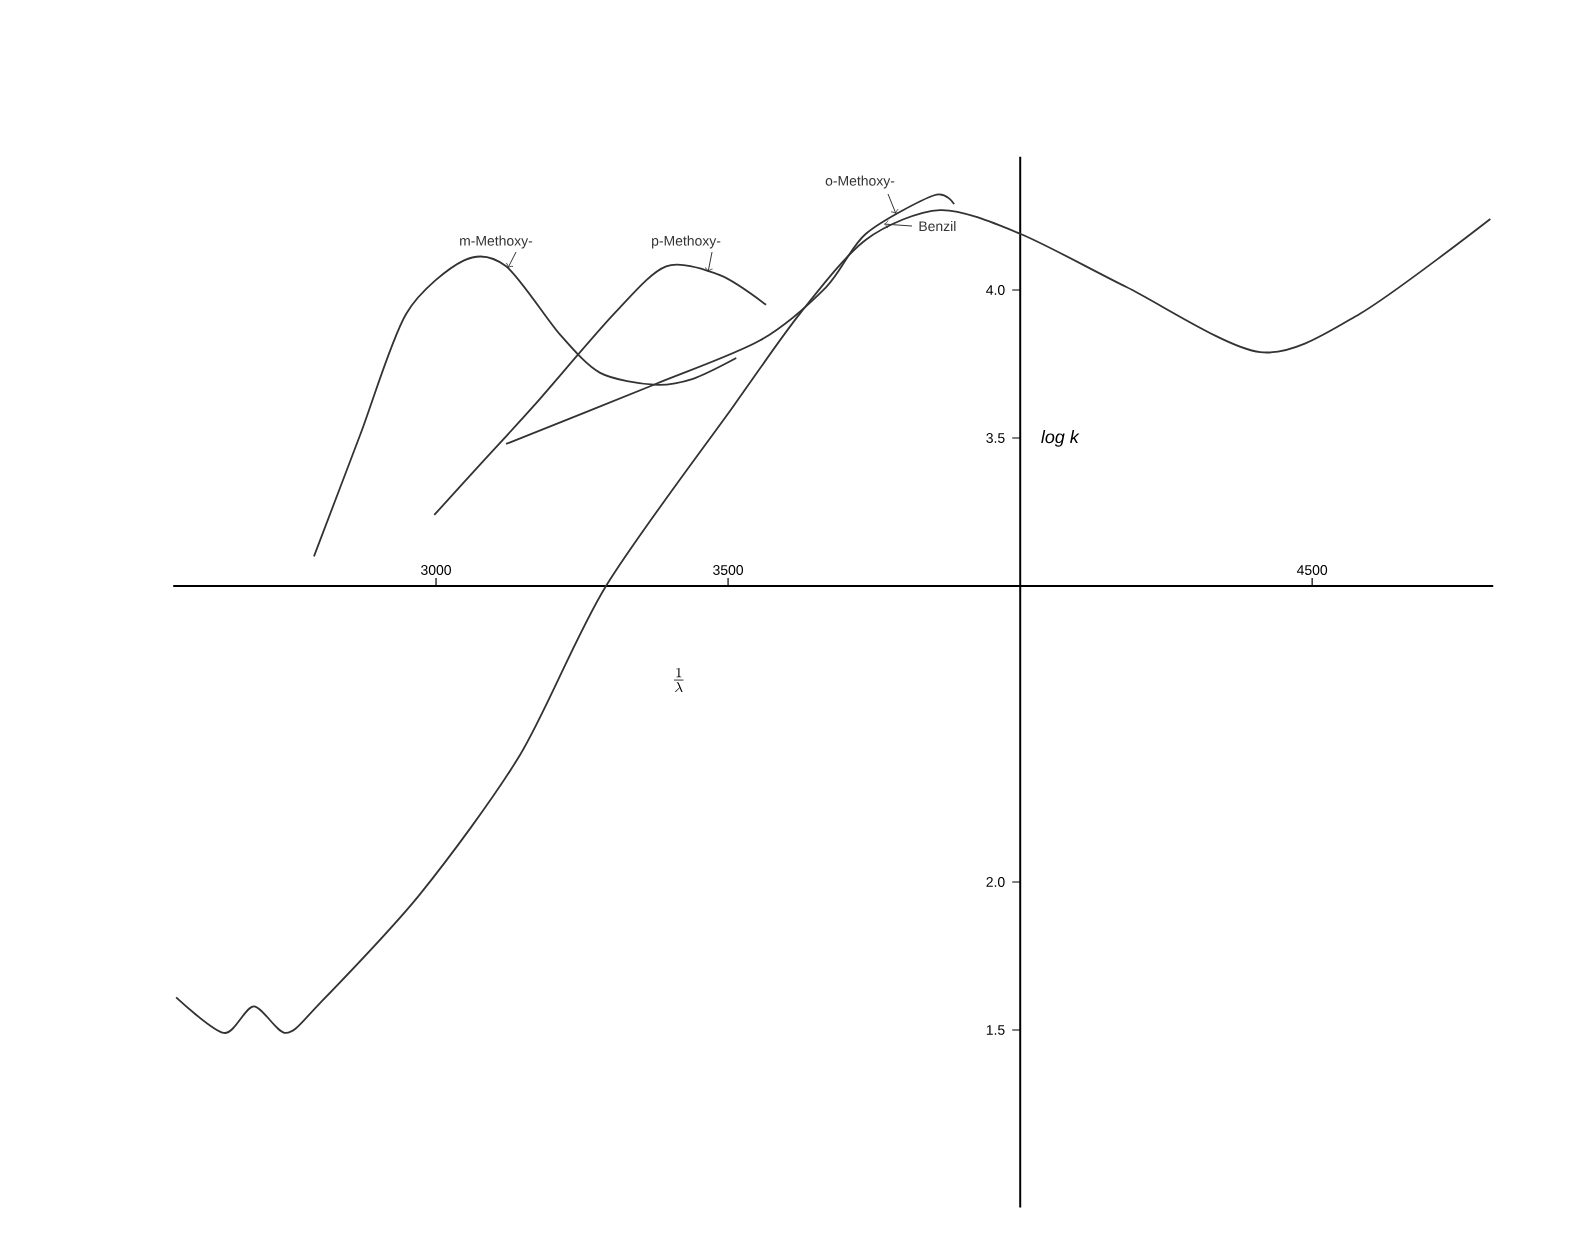 The image size is (1572, 1256). I want to click on y-axis-title: log k, so click(1060, 438).